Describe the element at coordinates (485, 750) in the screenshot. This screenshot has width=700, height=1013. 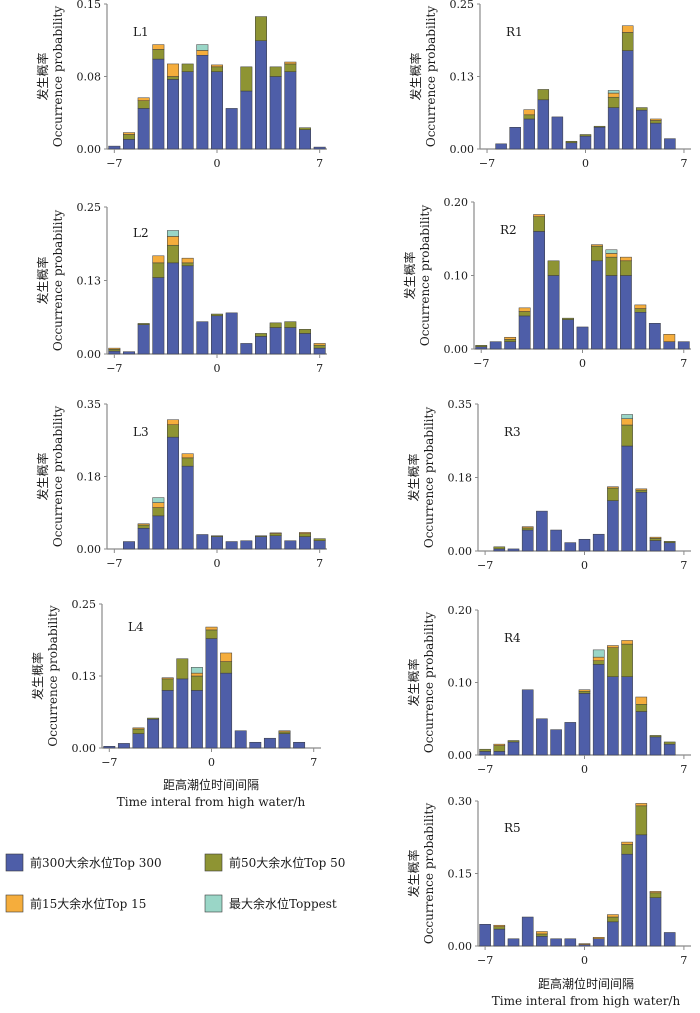
I see `bar-r4-top50--7` at that location.